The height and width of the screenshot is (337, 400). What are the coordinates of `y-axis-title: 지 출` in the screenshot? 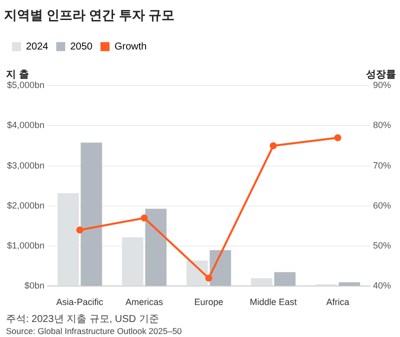 It's located at (17, 74).